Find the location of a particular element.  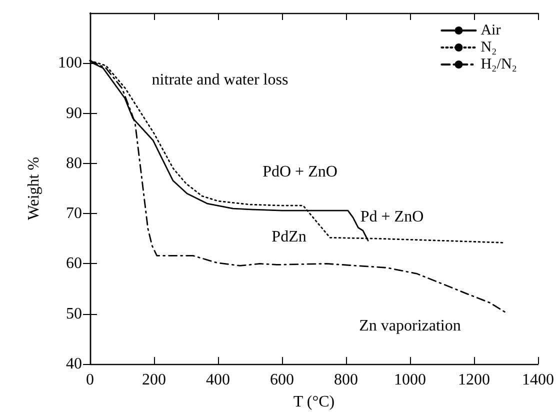

x-tick-label: 1200 is located at coordinates (474, 380).